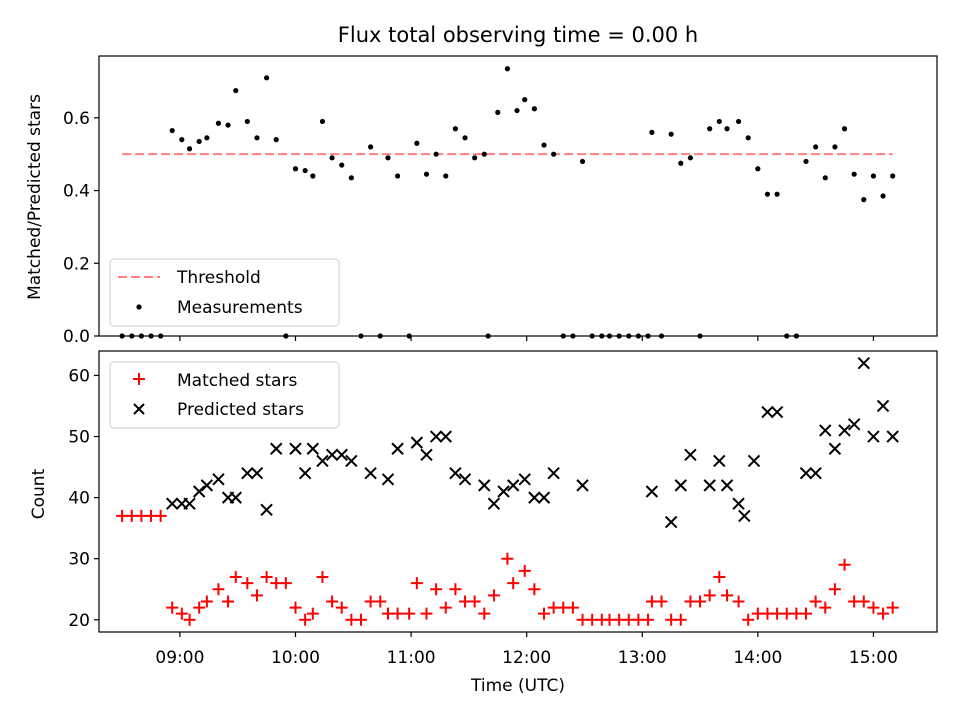 This screenshot has height=720, width=960. What do you see at coordinates (79, 560) in the screenshot?
I see `bottom-y-tick-label: 30` at bounding box center [79, 560].